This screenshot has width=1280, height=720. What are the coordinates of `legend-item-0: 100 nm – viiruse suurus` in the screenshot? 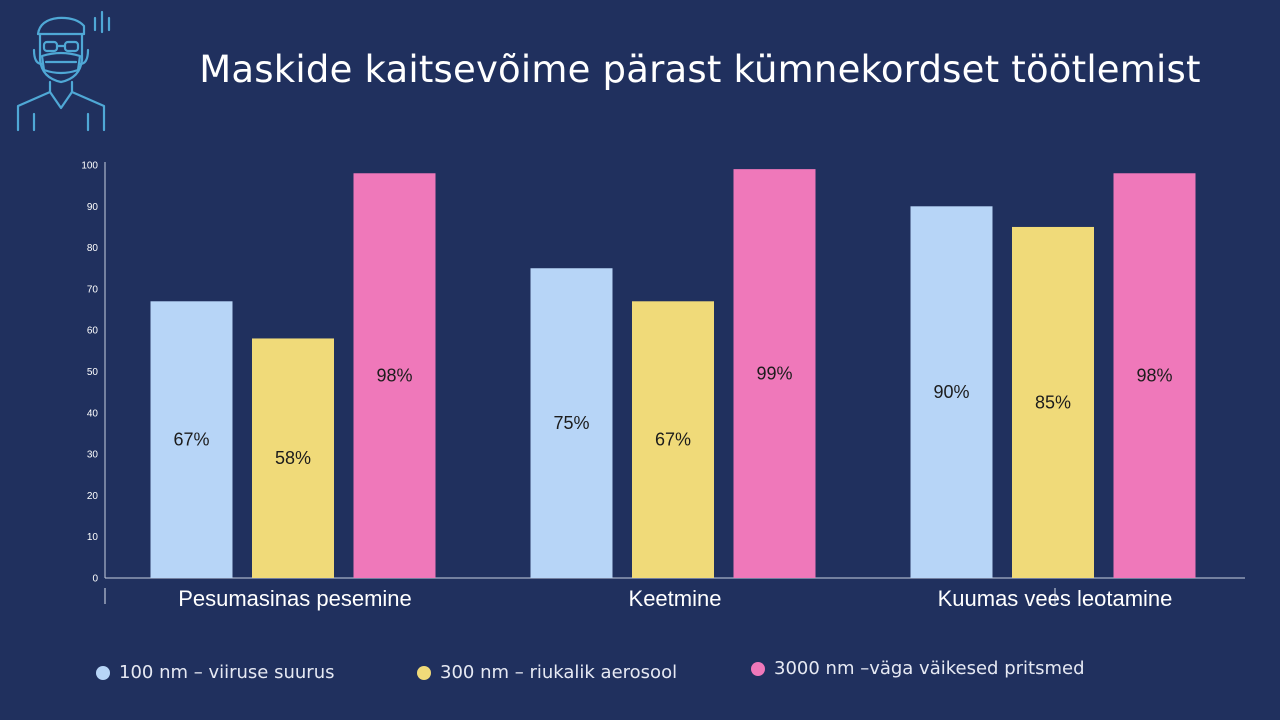 It's located at (215, 672).